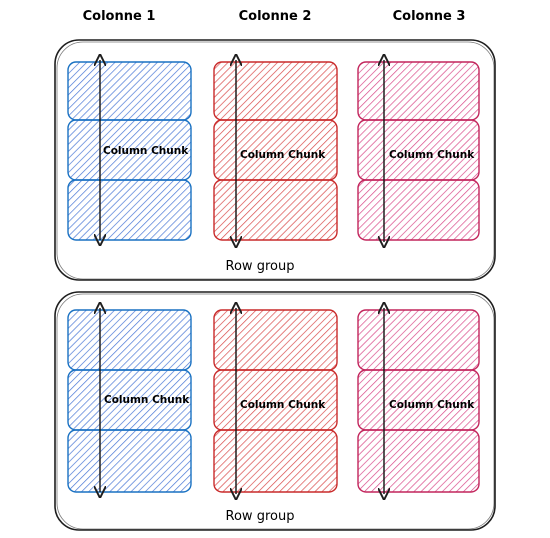  Describe the element at coordinates (275, 16) in the screenshot. I see `column-title-2: Colonne 2` at that location.